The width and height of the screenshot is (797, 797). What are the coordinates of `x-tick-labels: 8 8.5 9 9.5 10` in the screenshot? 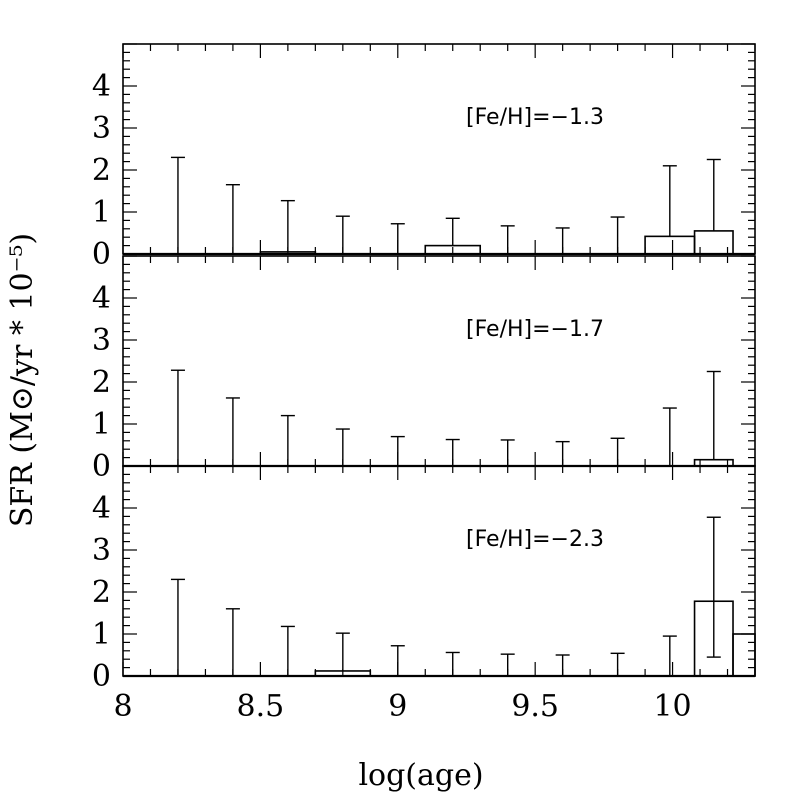 It's located at (402, 706).